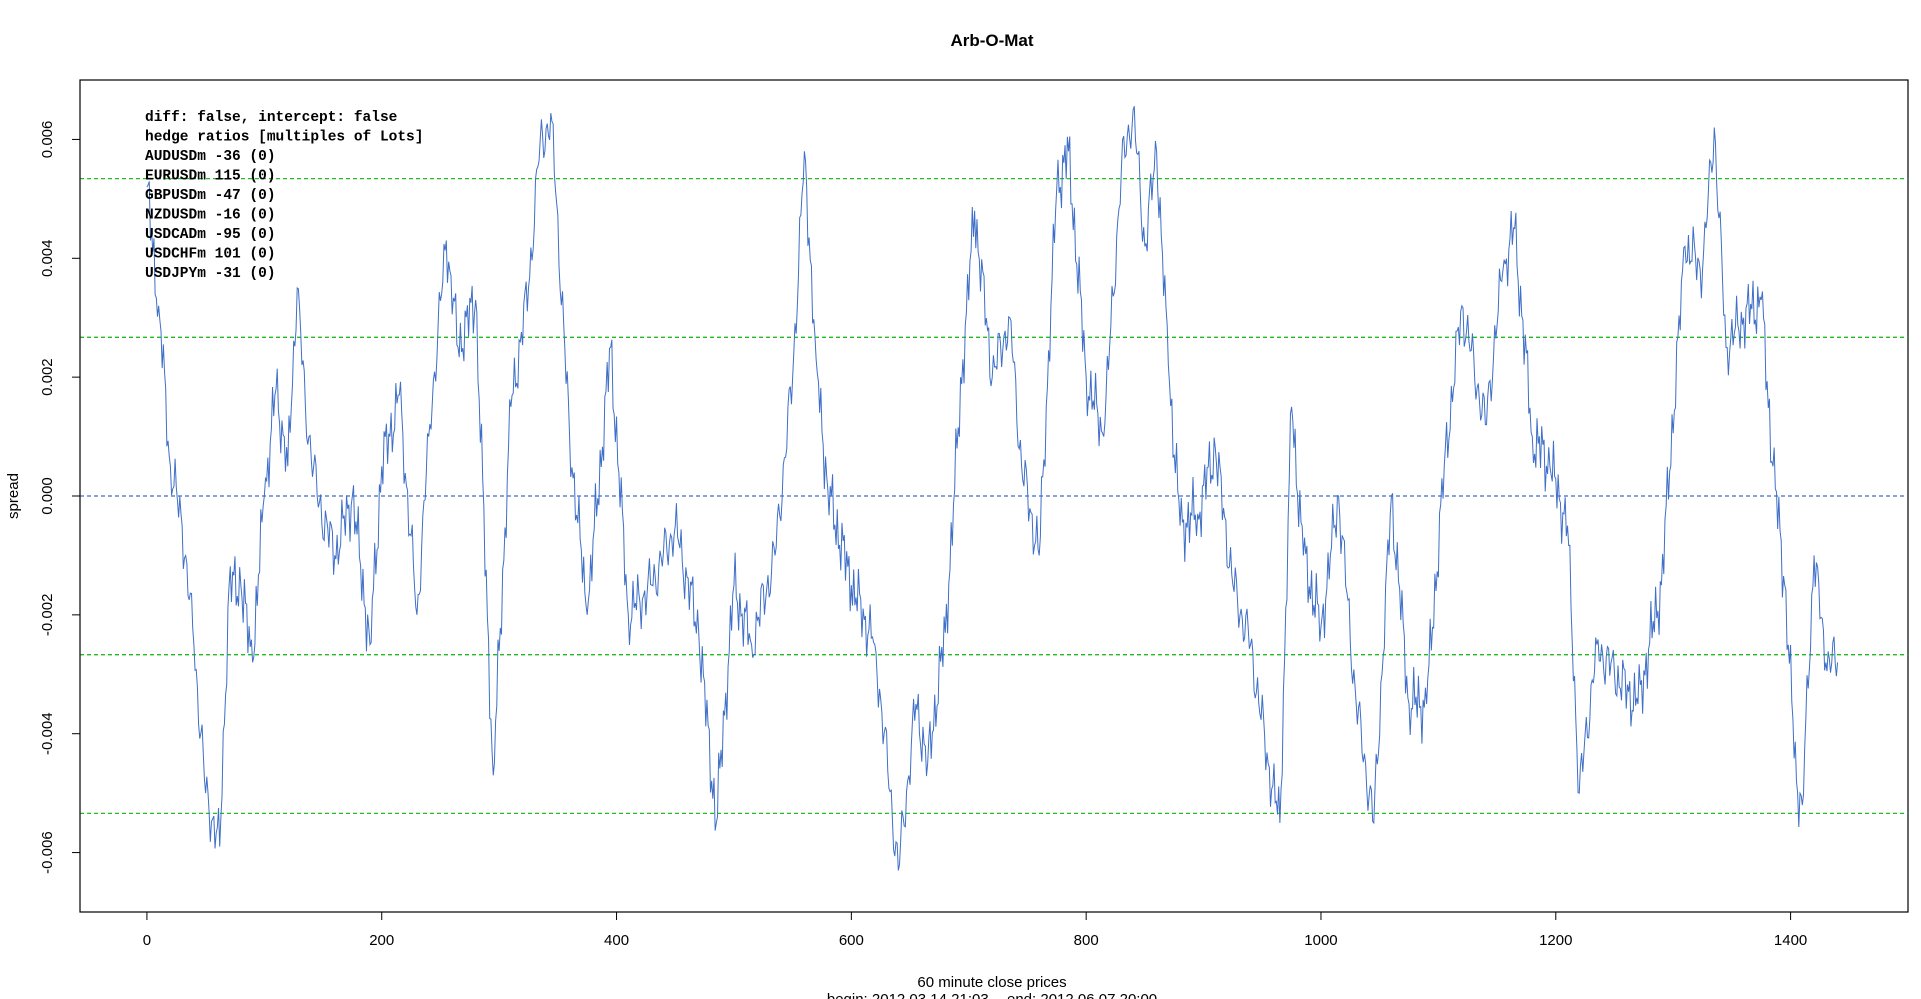 The height and width of the screenshot is (999, 1921). Describe the element at coordinates (47, 733) in the screenshot. I see `y-tick-label-1: -0.004` at that location.